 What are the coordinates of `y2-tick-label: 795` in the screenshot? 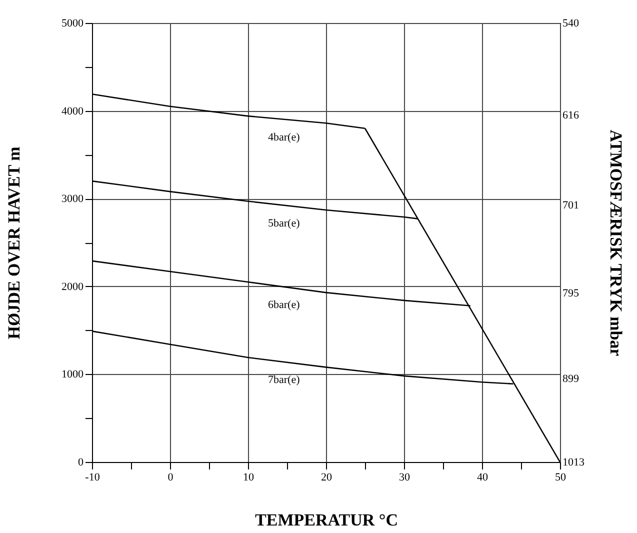 It's located at (571, 293).